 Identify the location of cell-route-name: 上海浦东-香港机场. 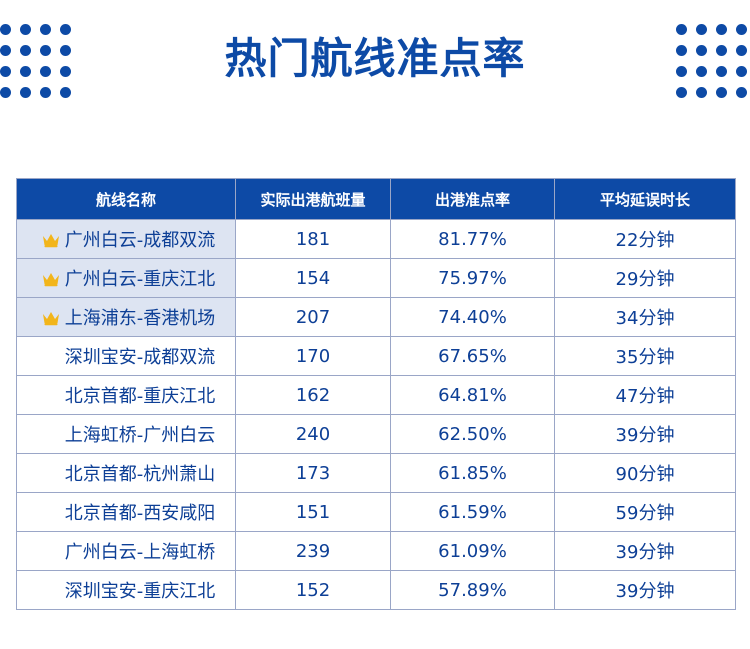
(126, 317).